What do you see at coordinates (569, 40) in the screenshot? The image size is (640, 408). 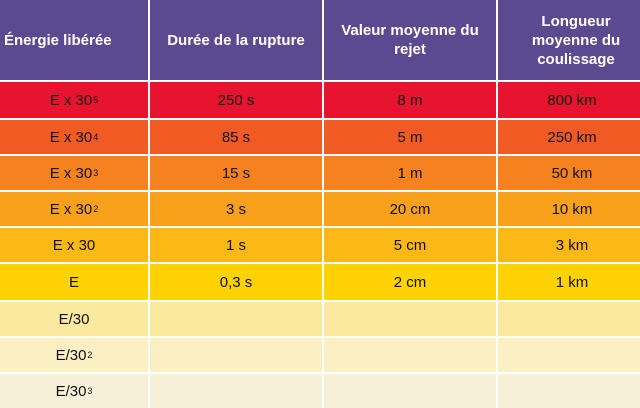 I see `header-coulissage: Longueur moyenne du coulissage` at bounding box center [569, 40].